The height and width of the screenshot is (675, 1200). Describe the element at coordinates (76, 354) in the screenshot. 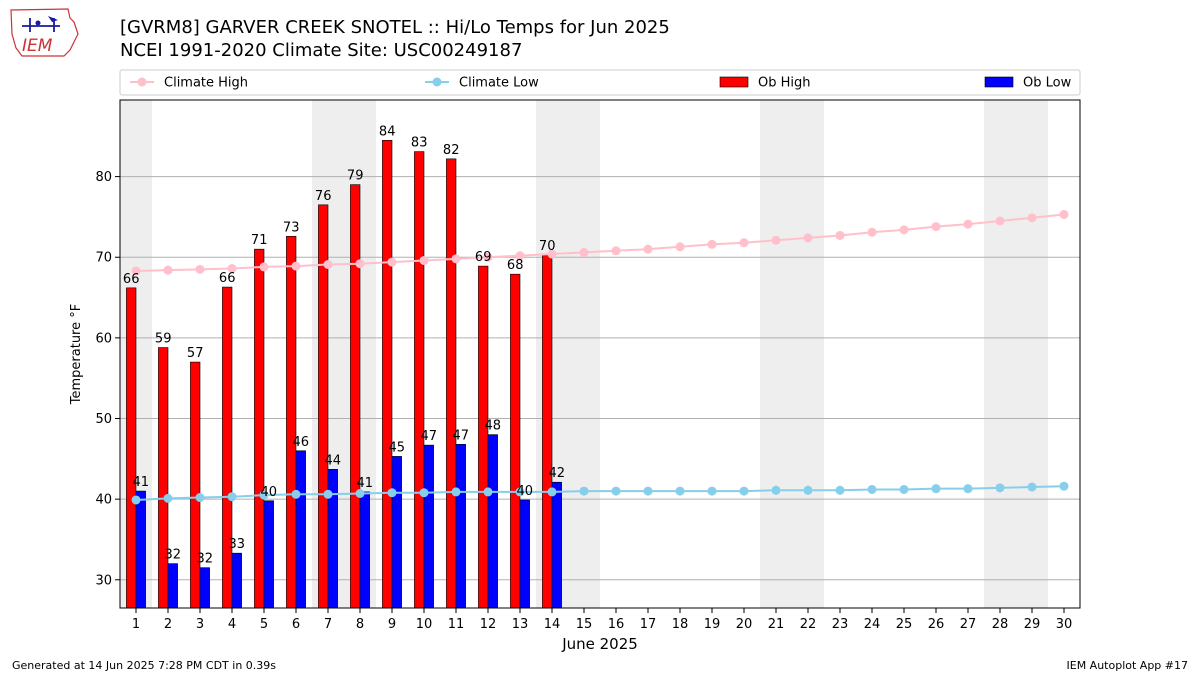

I see `y-axis-label: Temperature °F` at that location.